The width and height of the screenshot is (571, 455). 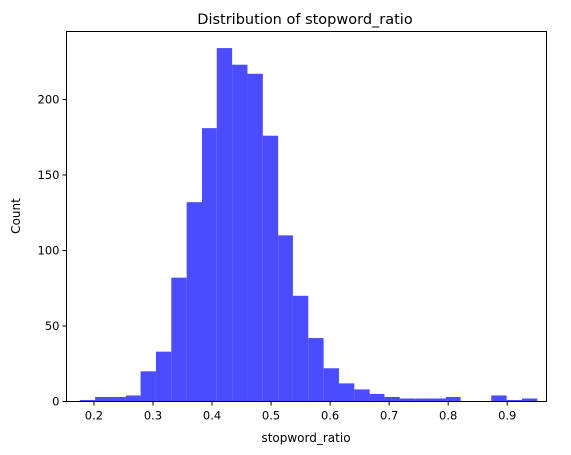 I want to click on y-axis-ticks: 0 50 100 150 200, so click(x=52, y=250).